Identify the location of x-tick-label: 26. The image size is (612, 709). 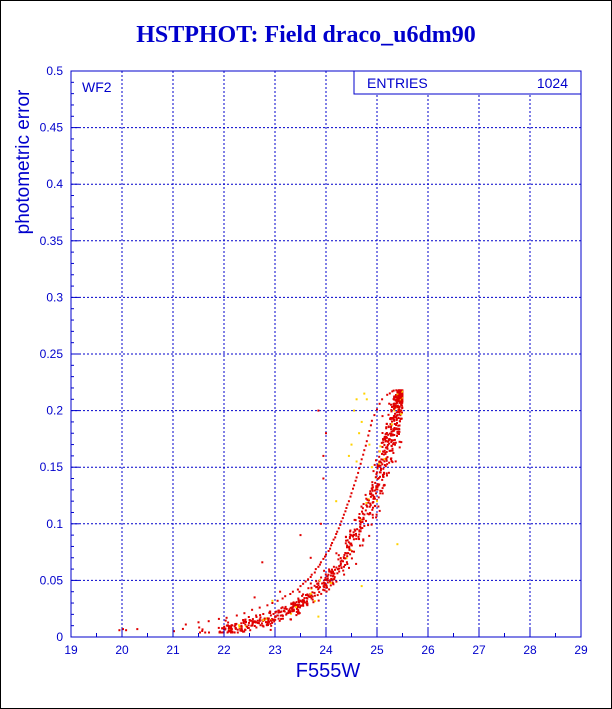
(428, 650).